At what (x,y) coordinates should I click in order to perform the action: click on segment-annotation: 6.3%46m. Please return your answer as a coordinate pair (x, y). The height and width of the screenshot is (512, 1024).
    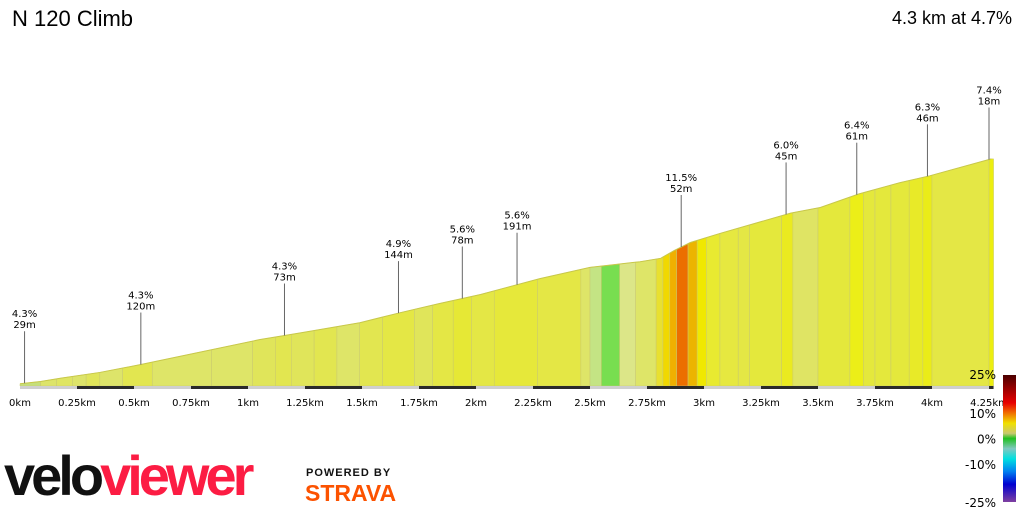
    Looking at the image, I should click on (927, 139).